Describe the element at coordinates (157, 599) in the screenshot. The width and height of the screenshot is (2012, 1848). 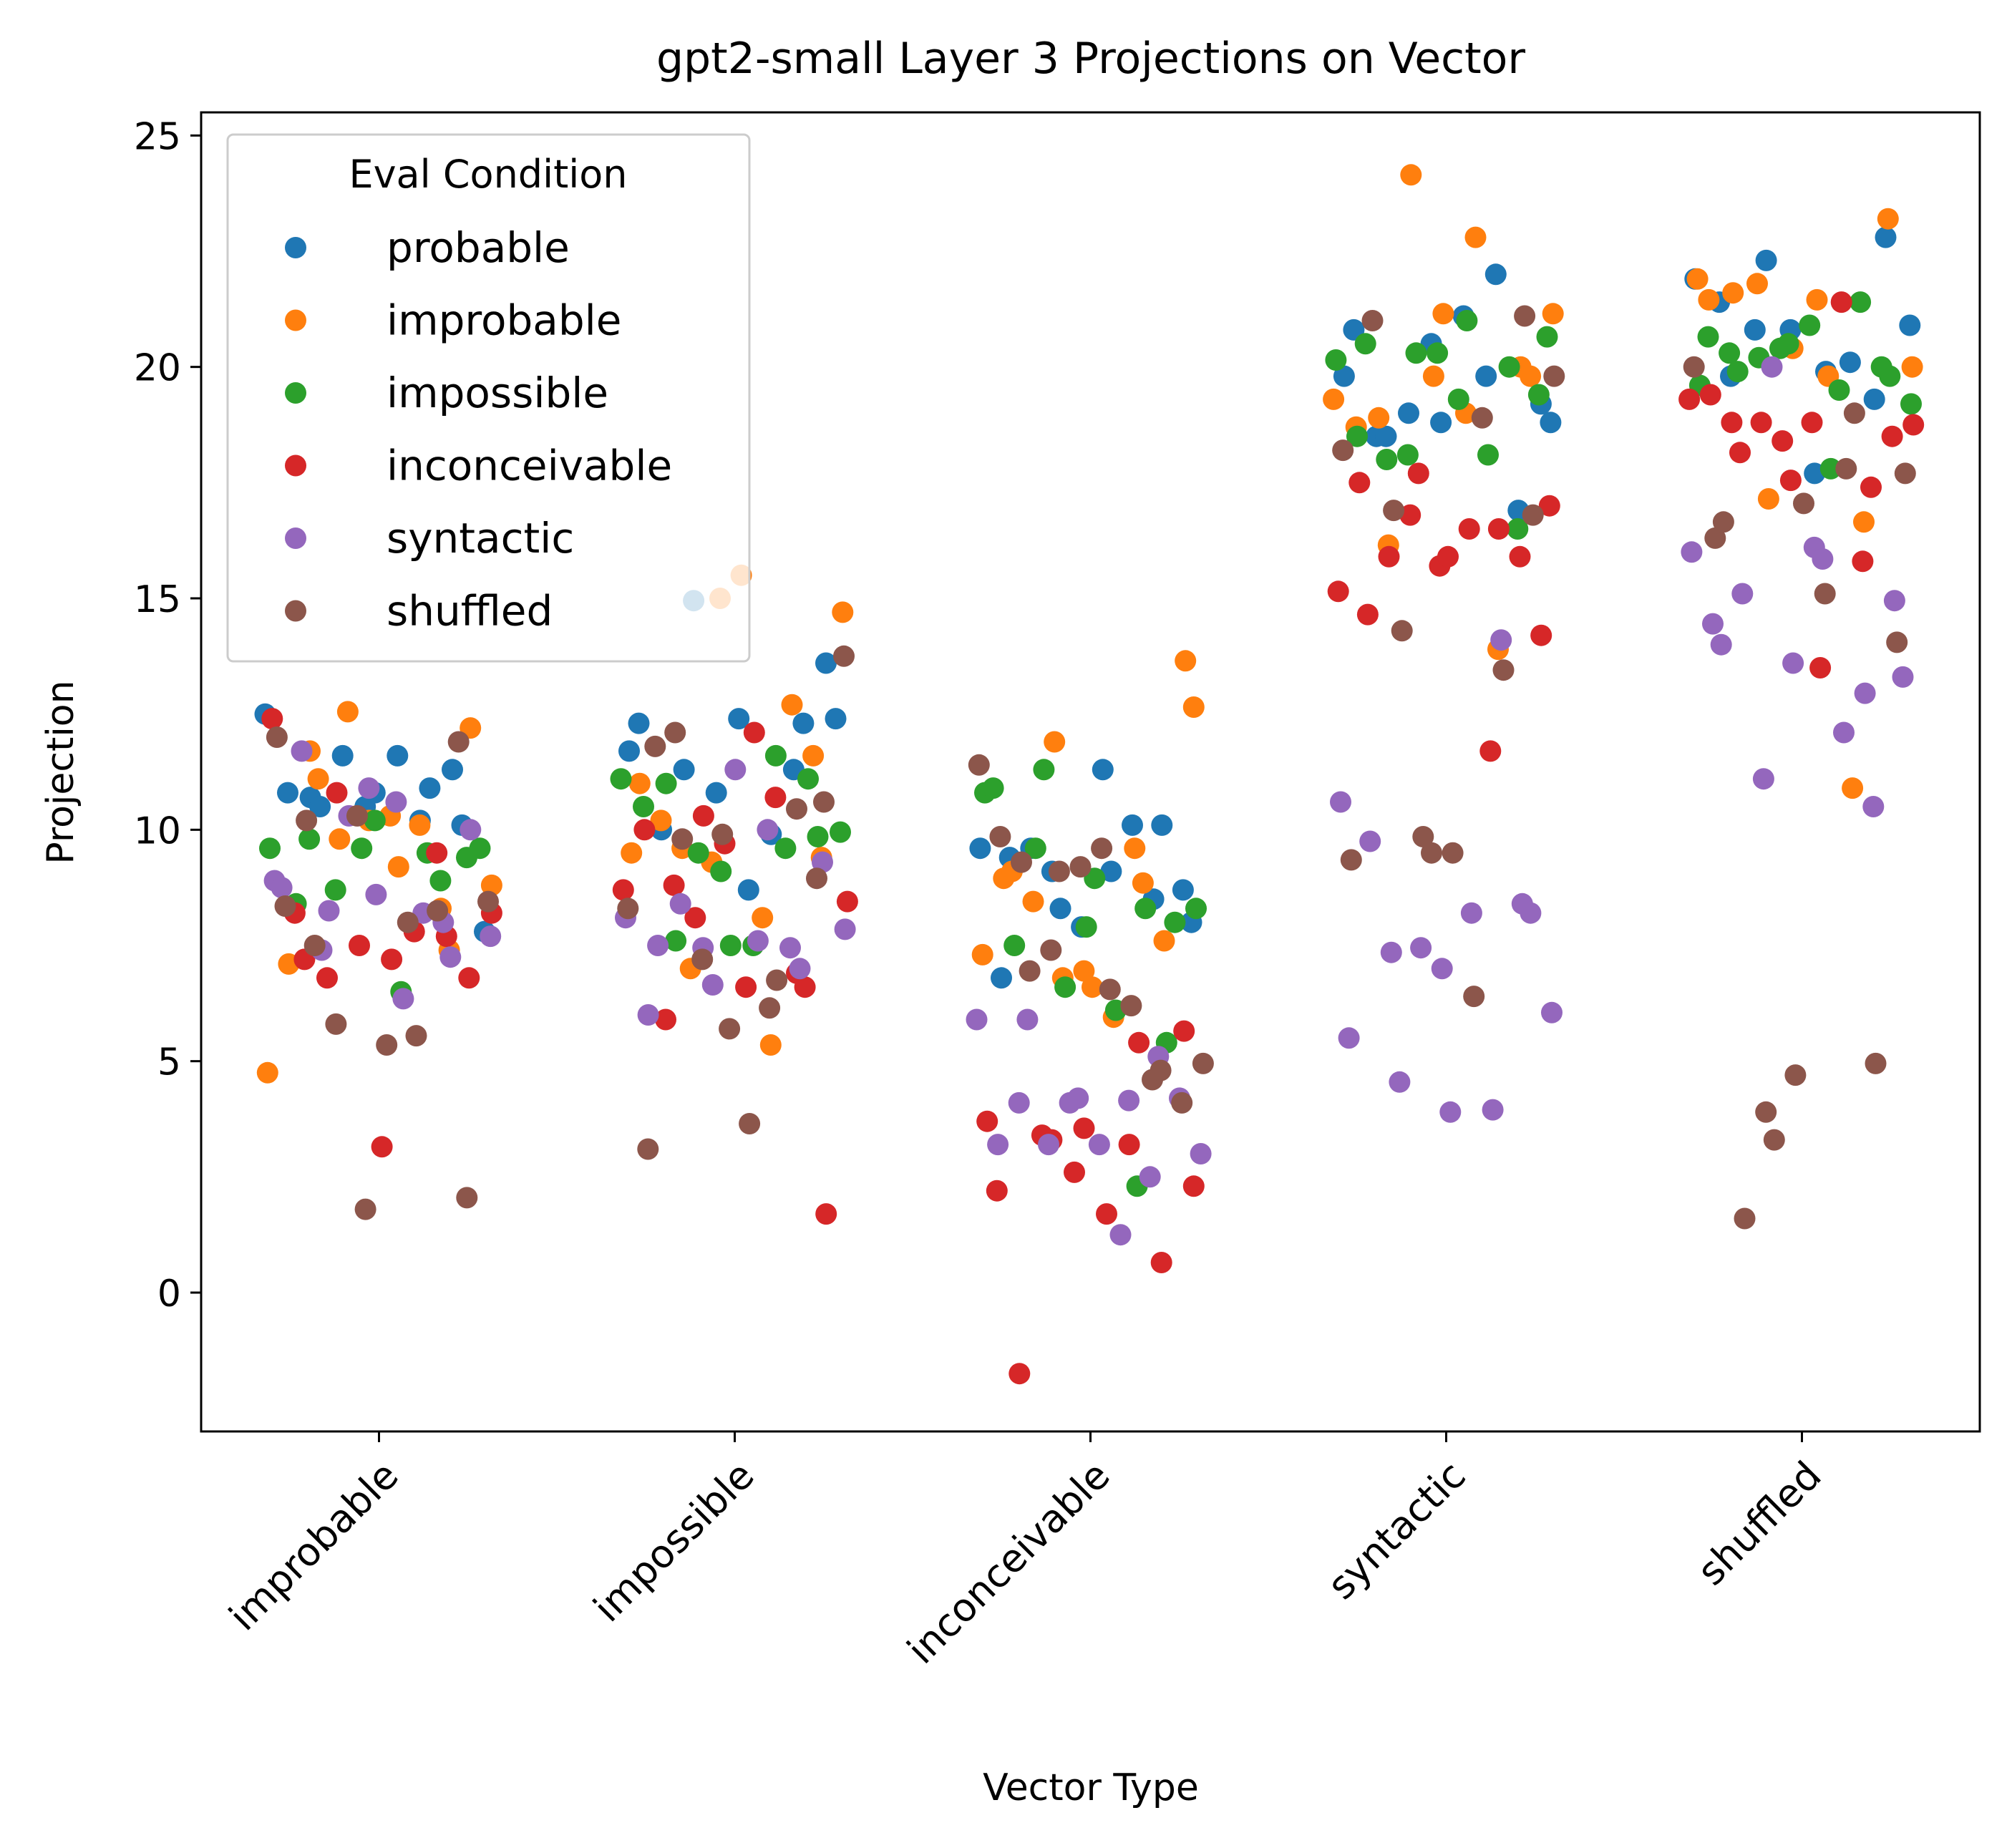
I see `y-tick-label: 15` at that location.